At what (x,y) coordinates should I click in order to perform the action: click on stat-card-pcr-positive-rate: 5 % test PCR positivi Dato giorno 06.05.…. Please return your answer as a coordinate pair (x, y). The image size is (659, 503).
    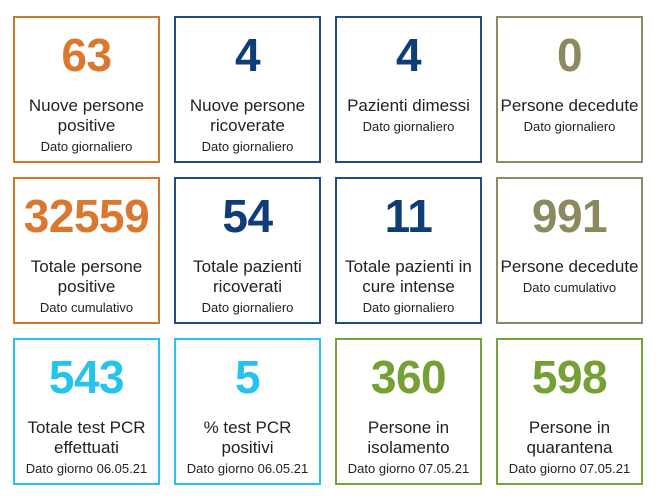
    Looking at the image, I should click on (247, 411).